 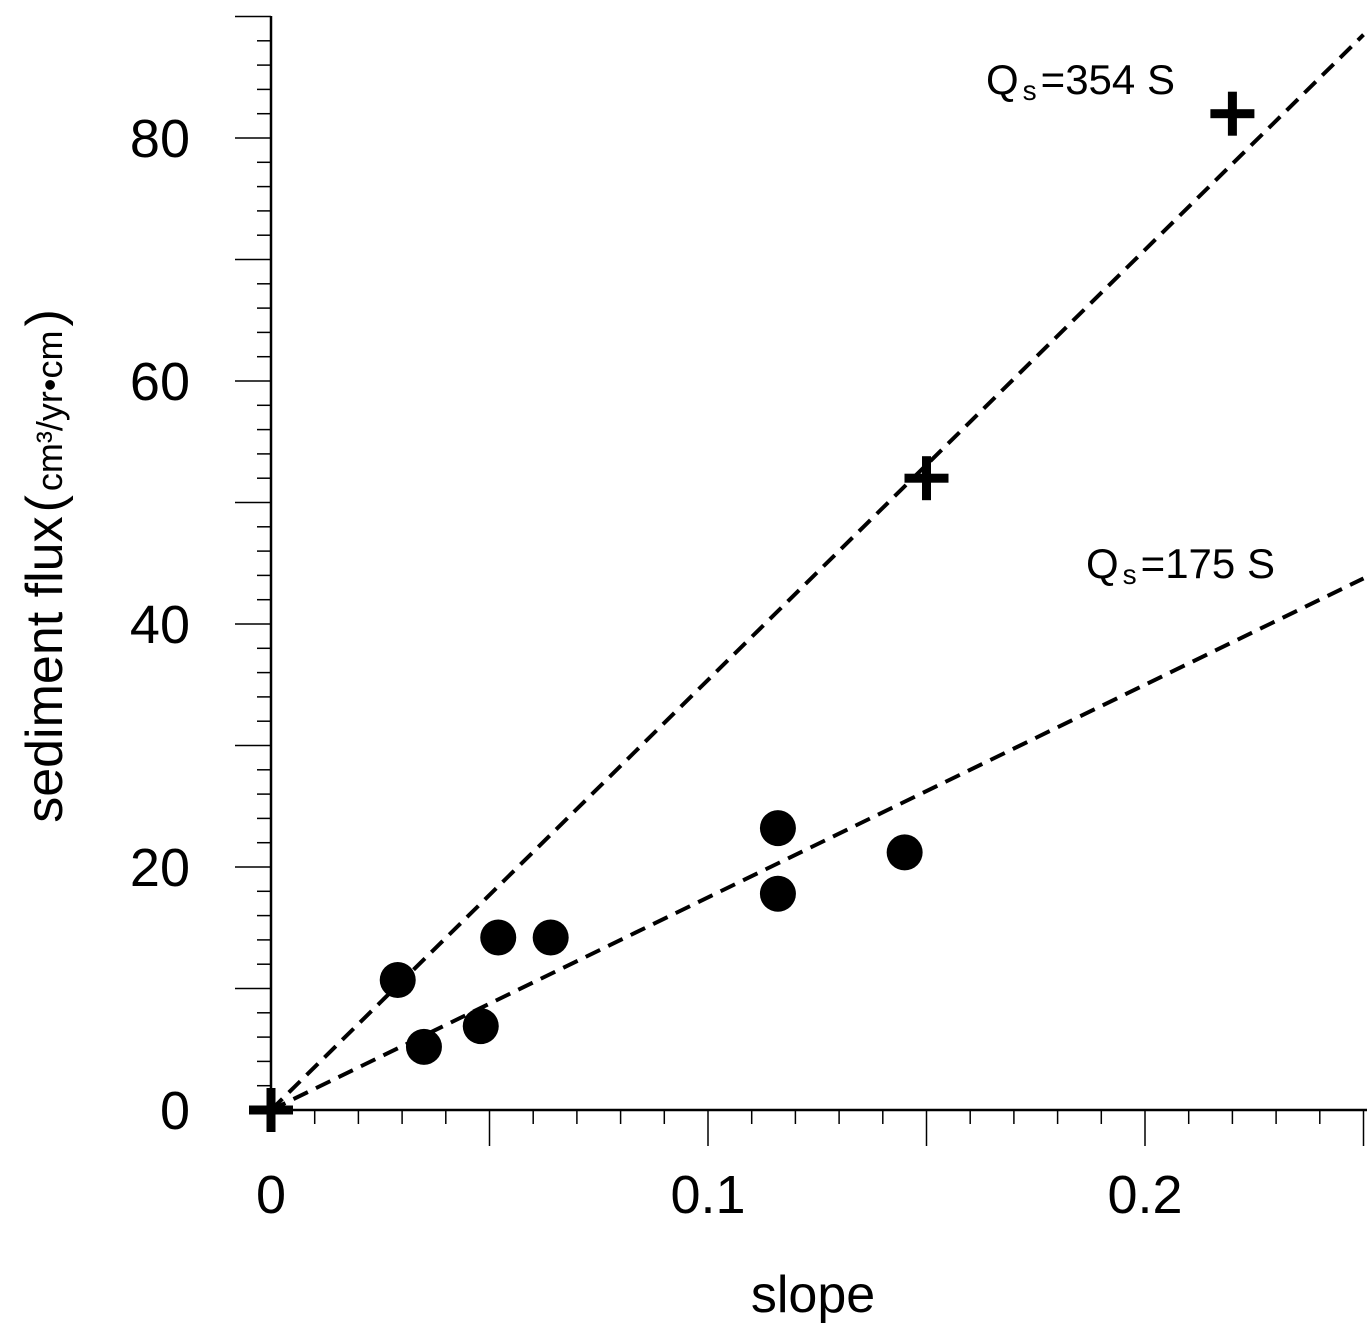 I want to click on y-axis-units-open: (, so click(x=45, y=503).